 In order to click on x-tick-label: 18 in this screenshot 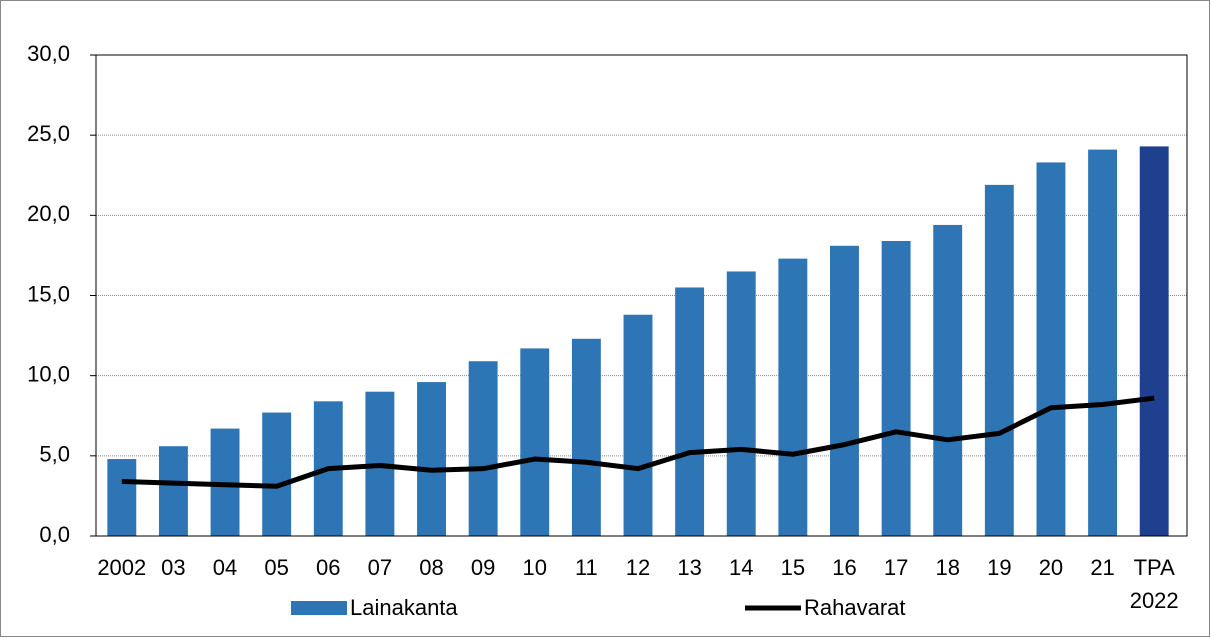, I will do `click(947, 567)`.